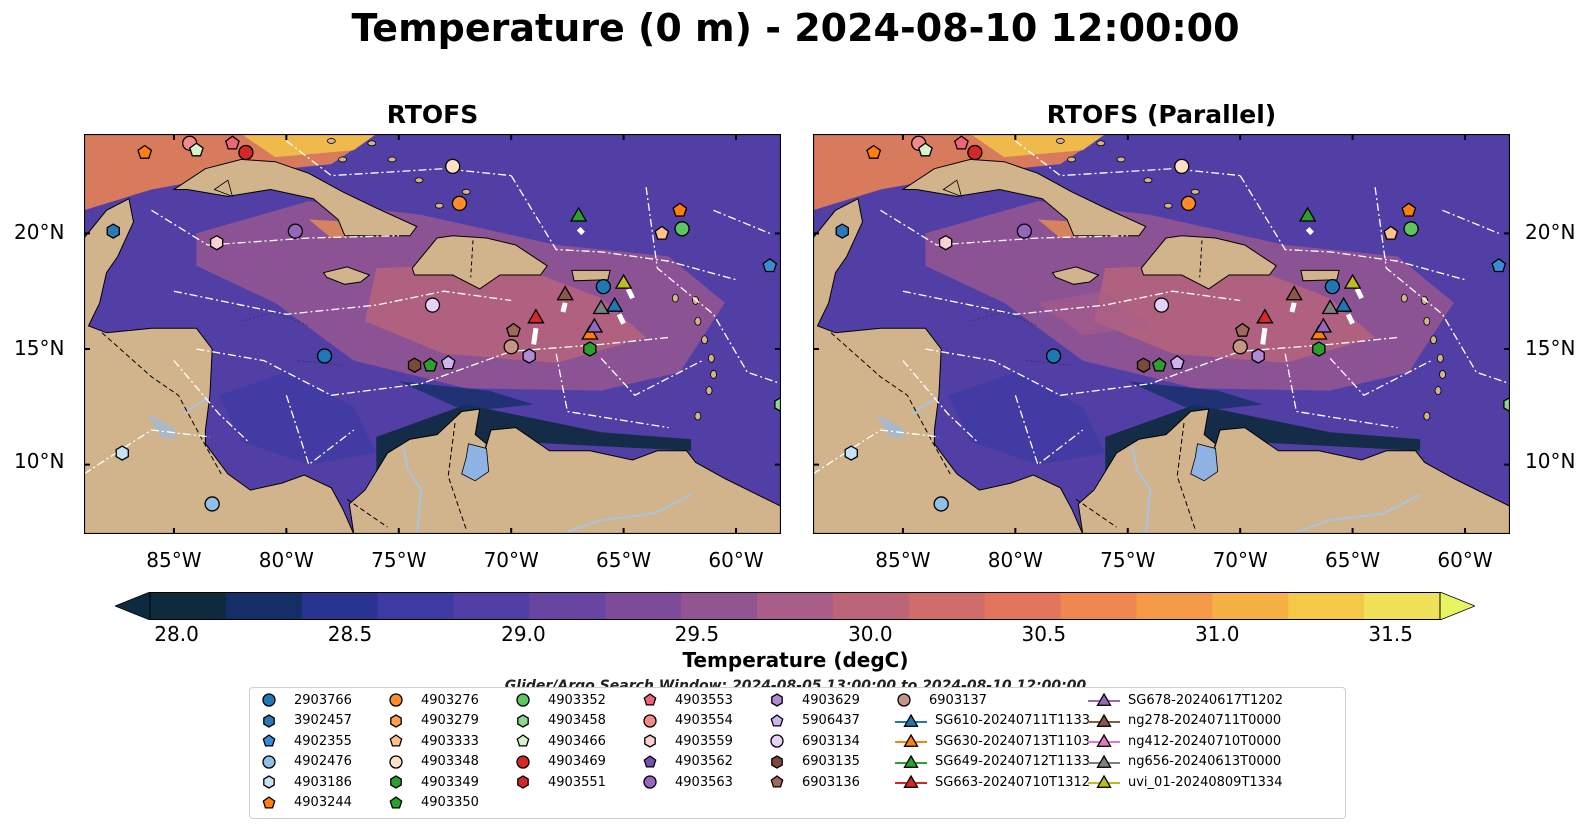  Describe the element at coordinates (560, 762) in the screenshot. I see `legend-item: 4903469` at that location.